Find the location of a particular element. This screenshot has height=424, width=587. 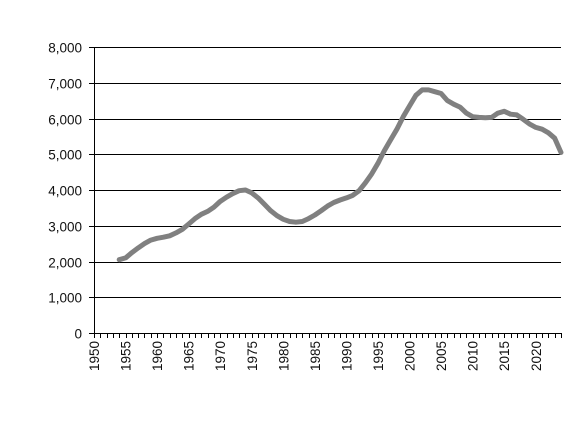

y-tick-label: 3,000 is located at coordinates (65, 227).